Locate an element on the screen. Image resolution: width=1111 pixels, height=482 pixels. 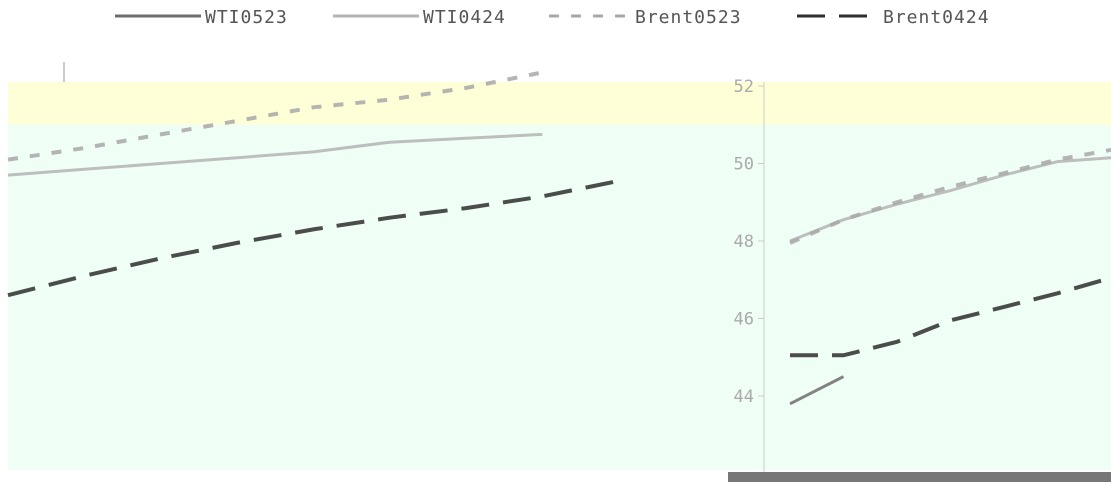
y-tick-label: 46 is located at coordinates (744, 320).